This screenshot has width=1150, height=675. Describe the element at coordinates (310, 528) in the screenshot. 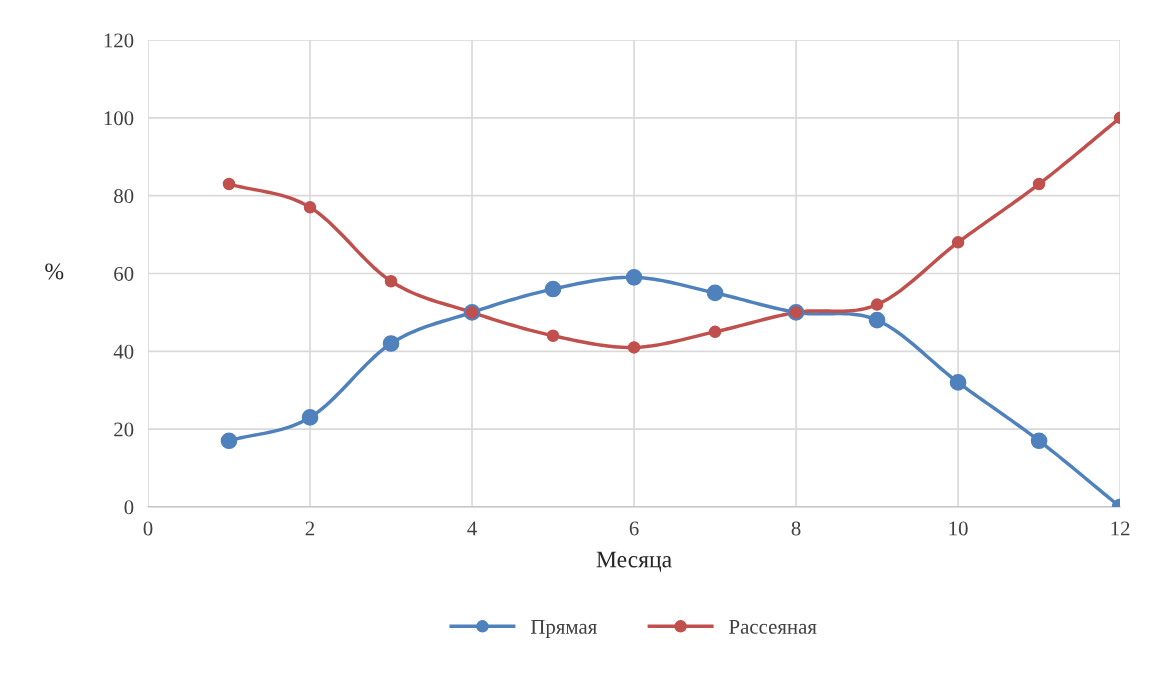

I see `x-tick-label: 2` at that location.